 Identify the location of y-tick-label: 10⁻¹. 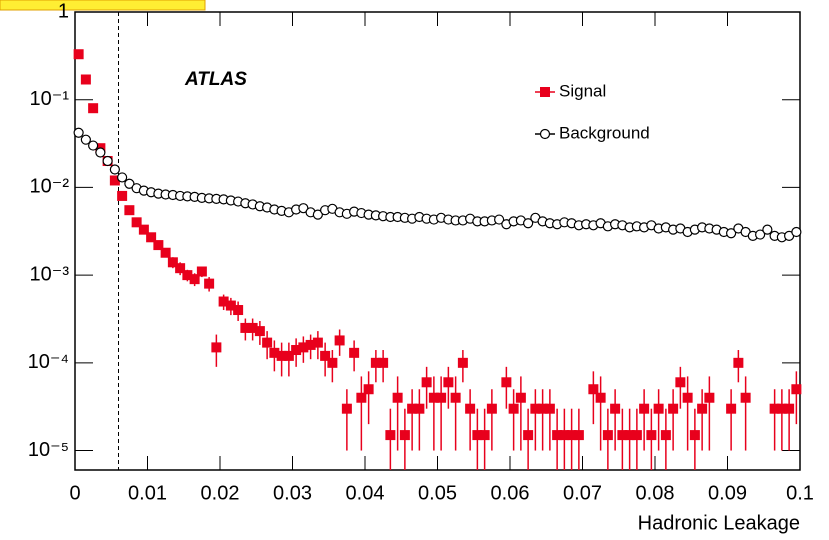
(50, 99).